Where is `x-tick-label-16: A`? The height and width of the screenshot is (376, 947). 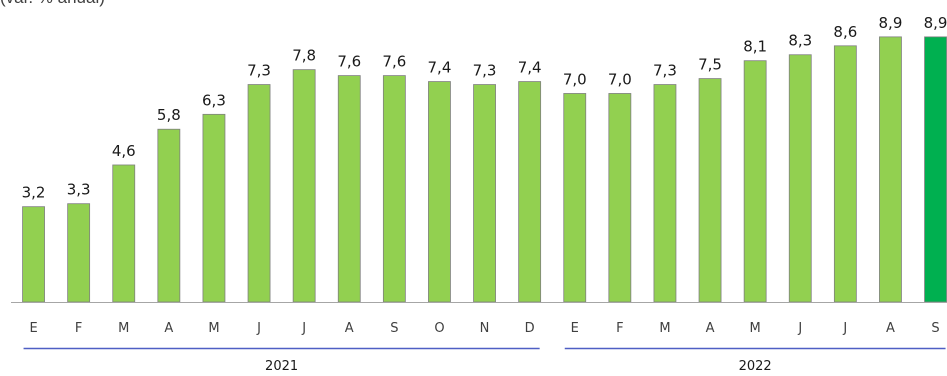 x-tick-label-16: A is located at coordinates (710, 328).